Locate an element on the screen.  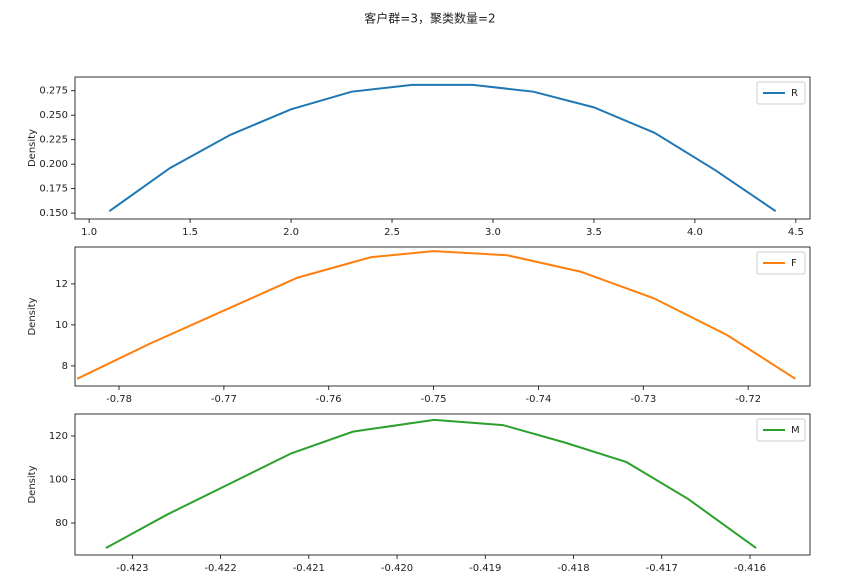
x-tick-label: -0.78 is located at coordinates (119, 399).